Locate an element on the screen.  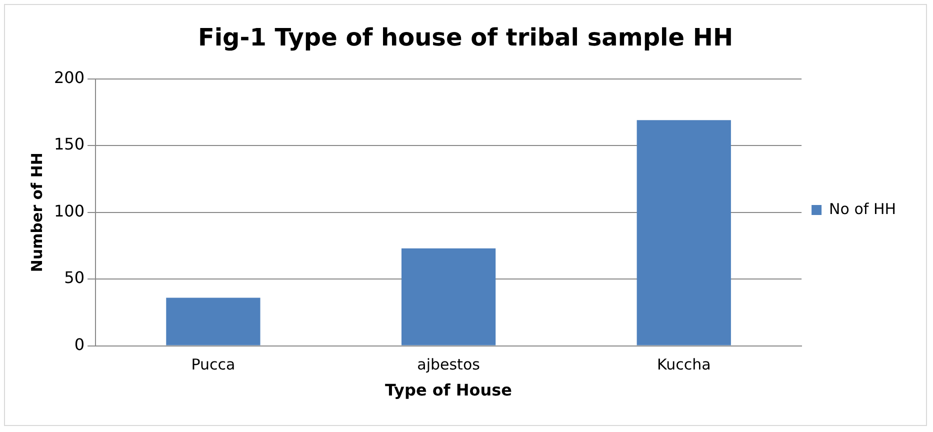
x-tick-label: ajbestos is located at coordinates (448, 365).